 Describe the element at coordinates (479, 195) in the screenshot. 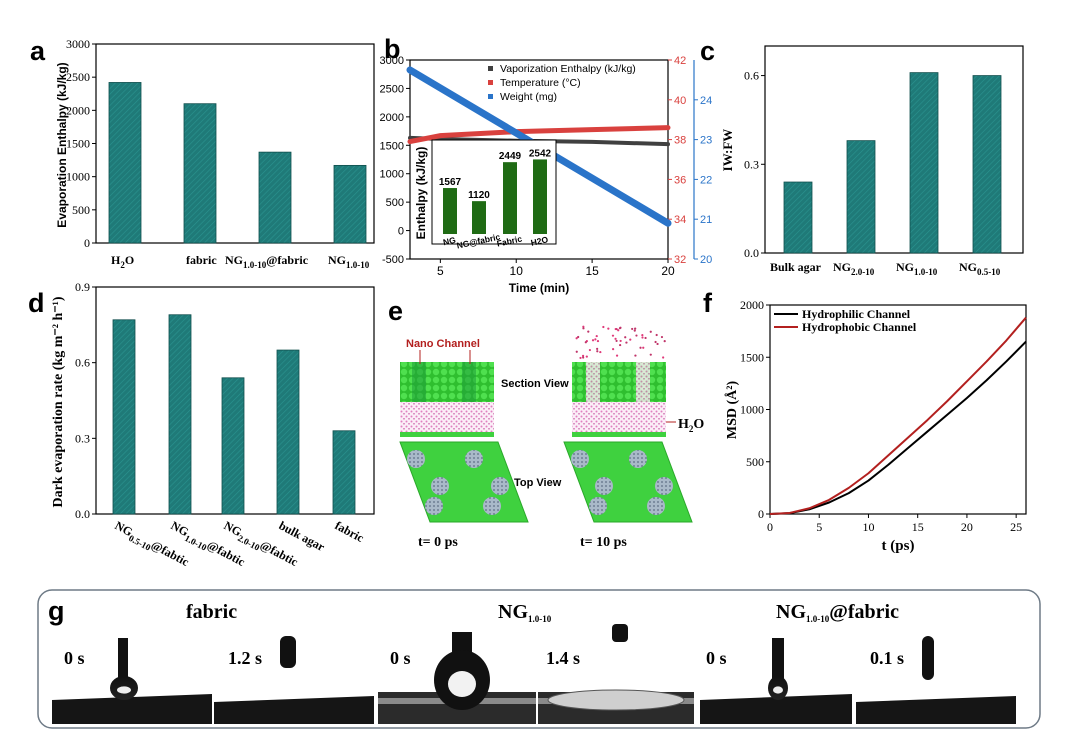

I see `panel-b-inset-value-label: 1120` at that location.